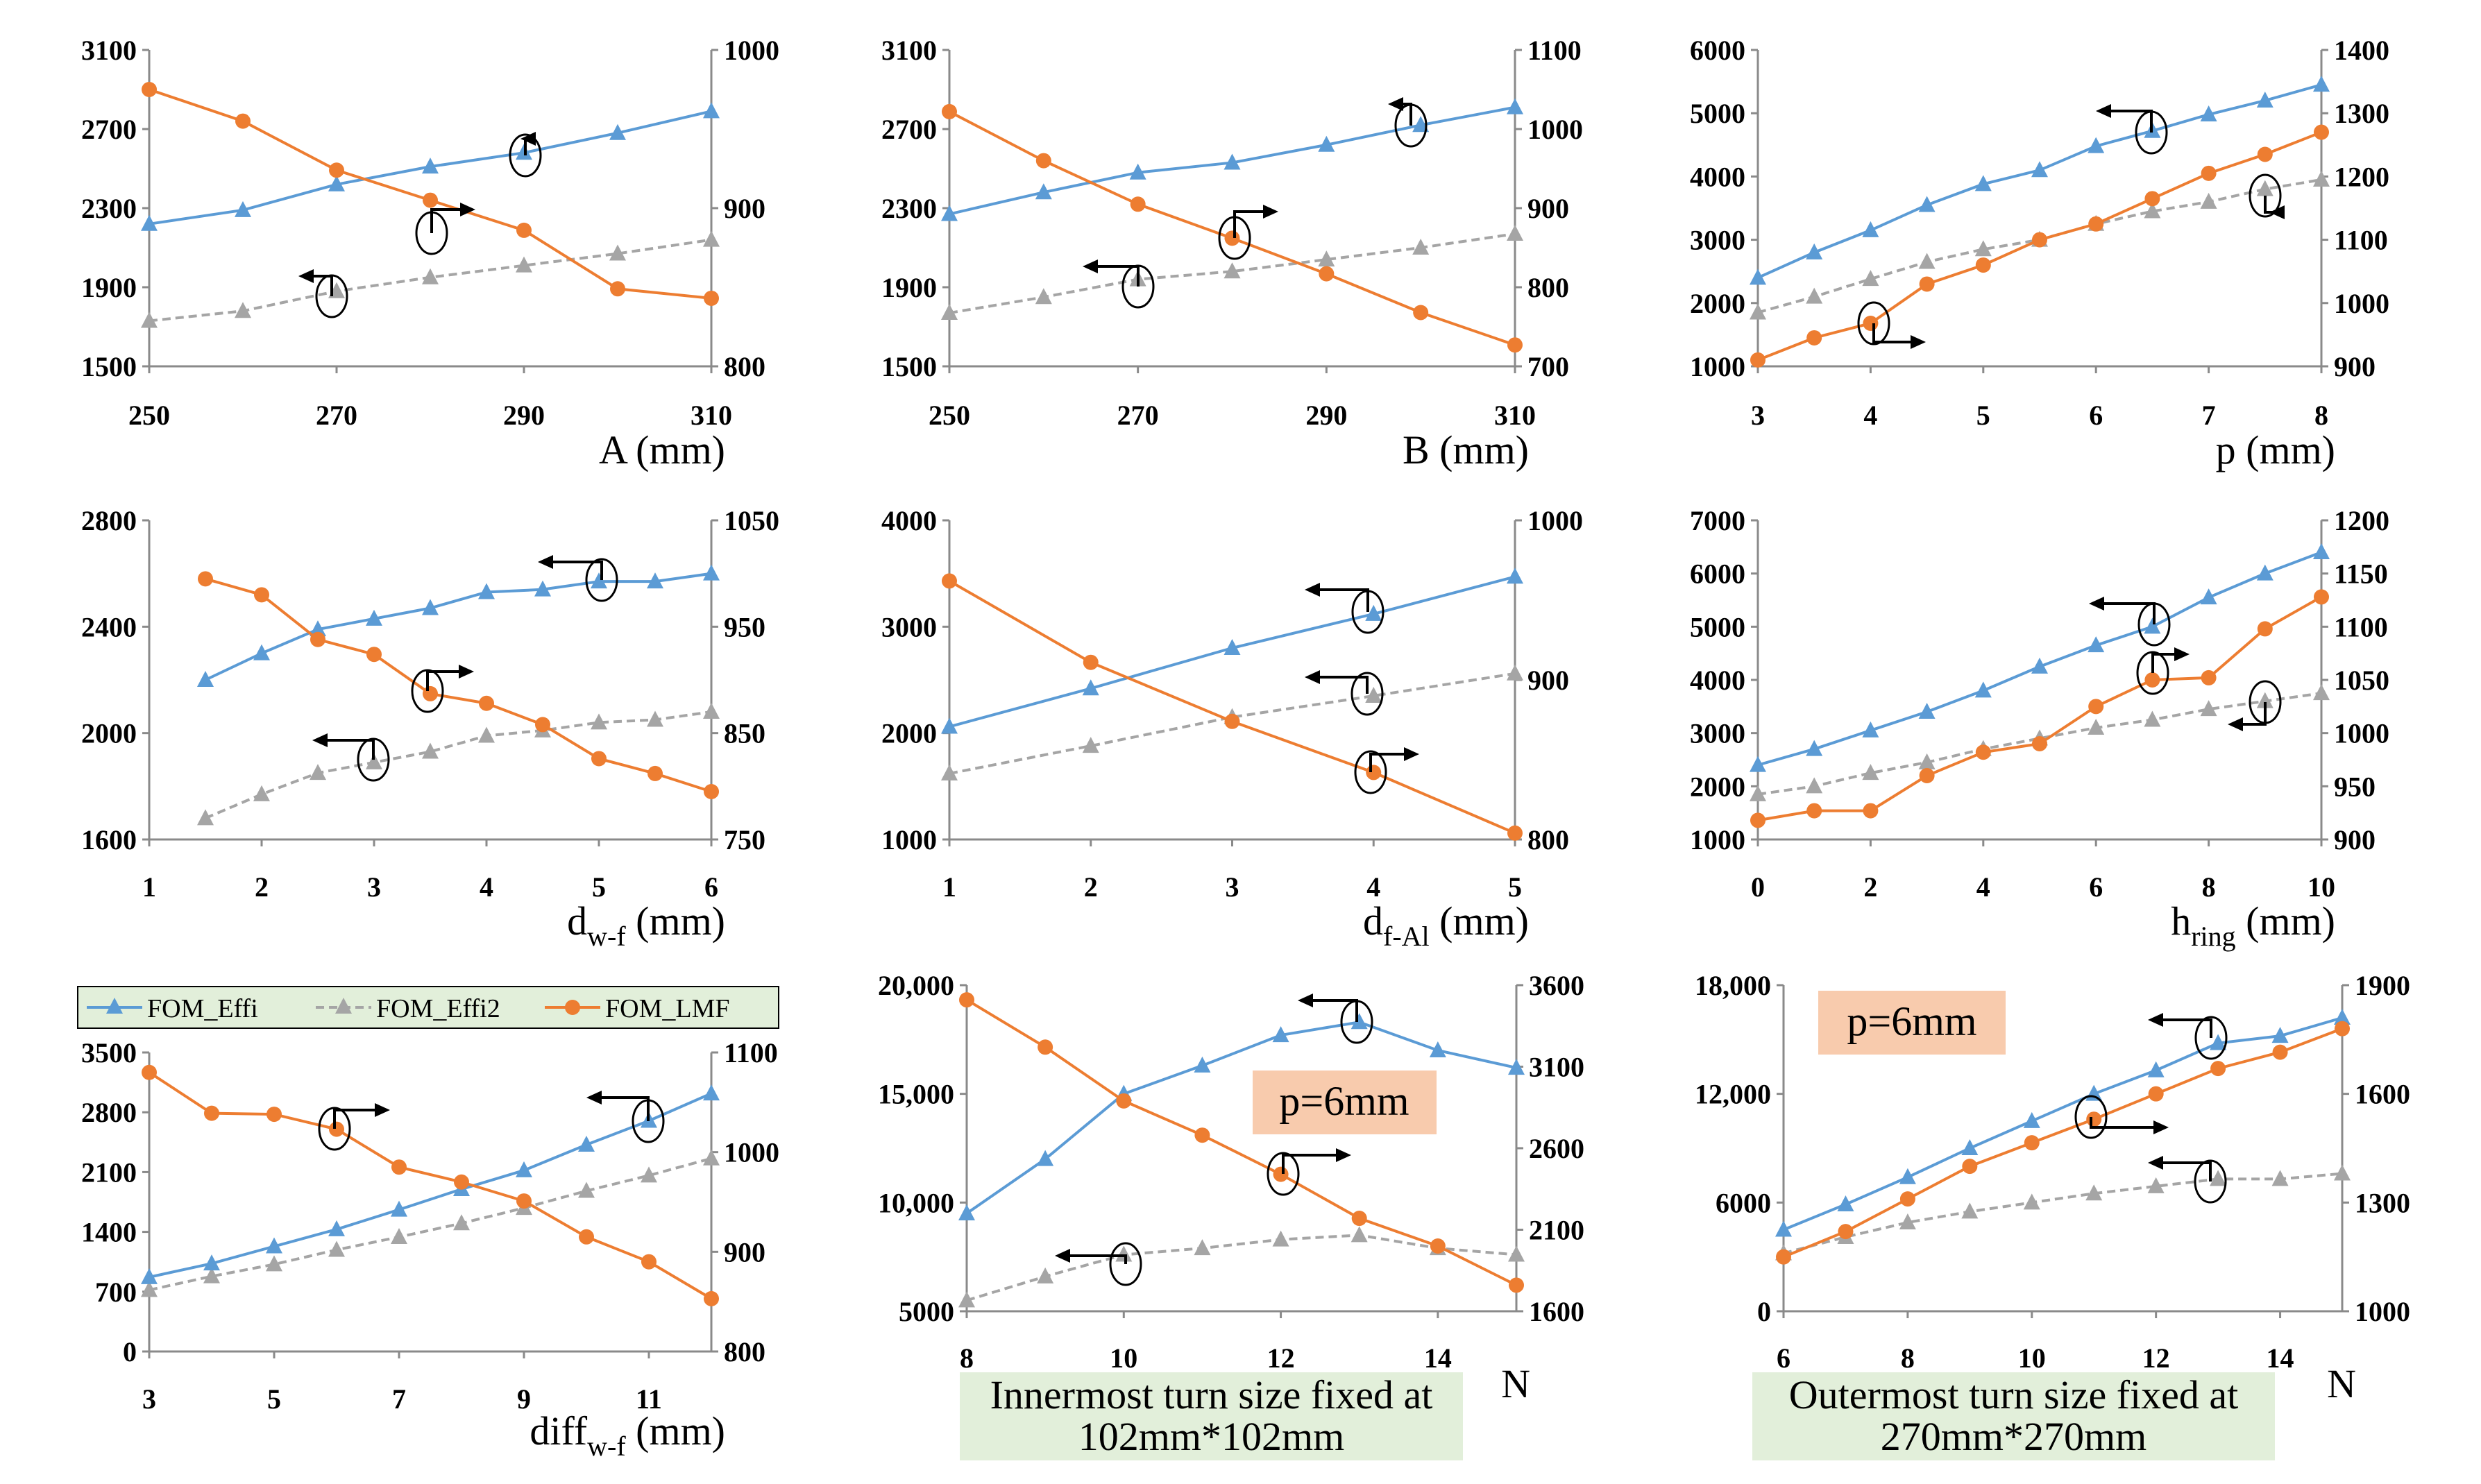 Image resolution: width=2481 pixels, height=1484 pixels. I want to click on x-tick-label: 2, so click(1091, 887).